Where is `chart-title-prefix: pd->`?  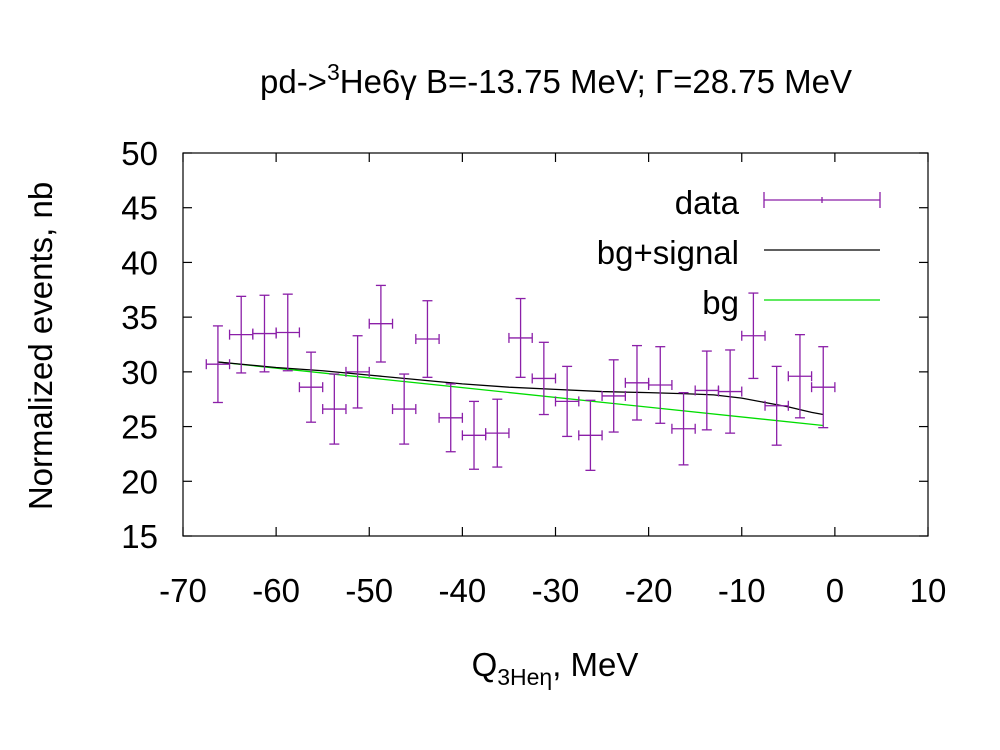
chart-title-prefix: pd-> is located at coordinates (293, 81).